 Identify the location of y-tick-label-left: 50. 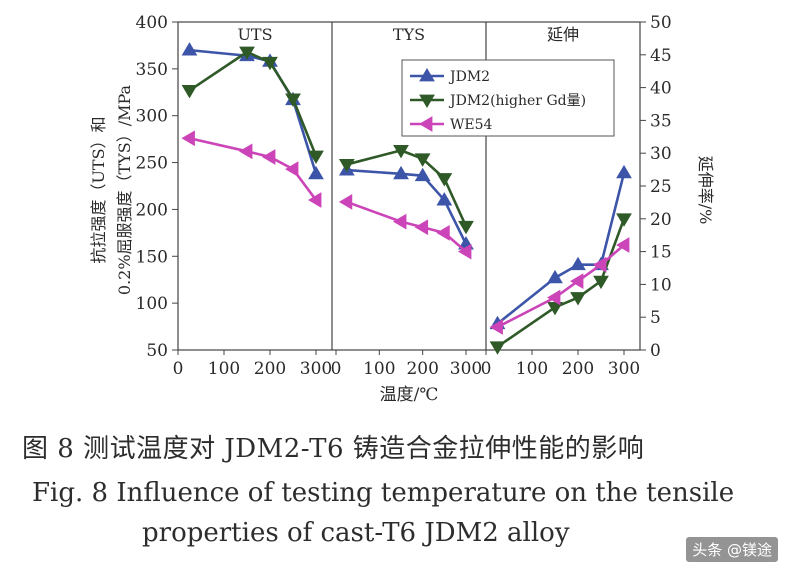
(157, 351).